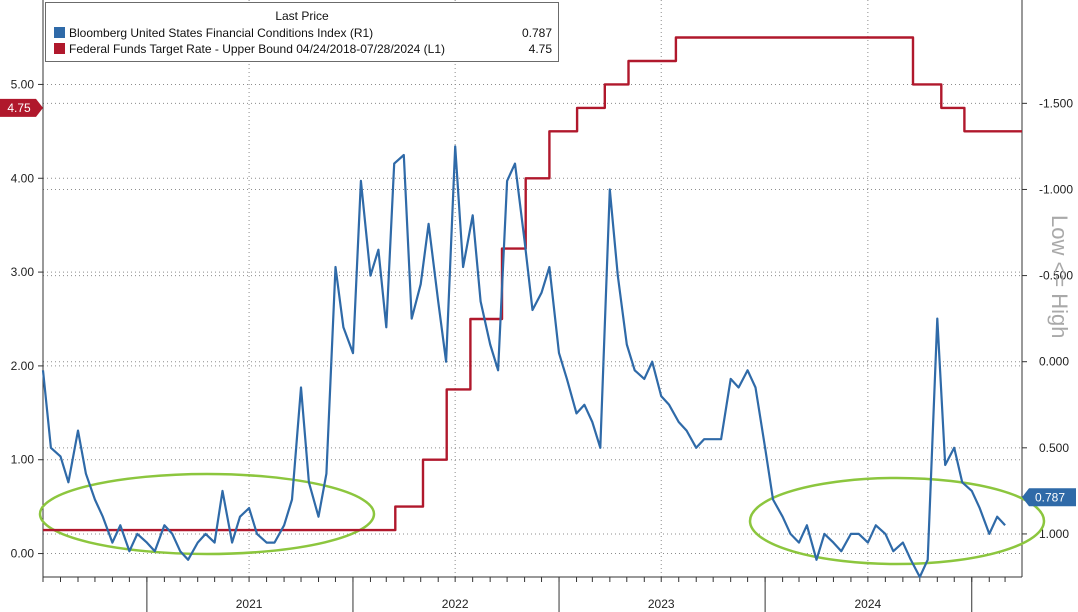 The width and height of the screenshot is (1078, 612). What do you see at coordinates (23, 178) in the screenshot?
I see `left-tick-label: 4.00` at bounding box center [23, 178].